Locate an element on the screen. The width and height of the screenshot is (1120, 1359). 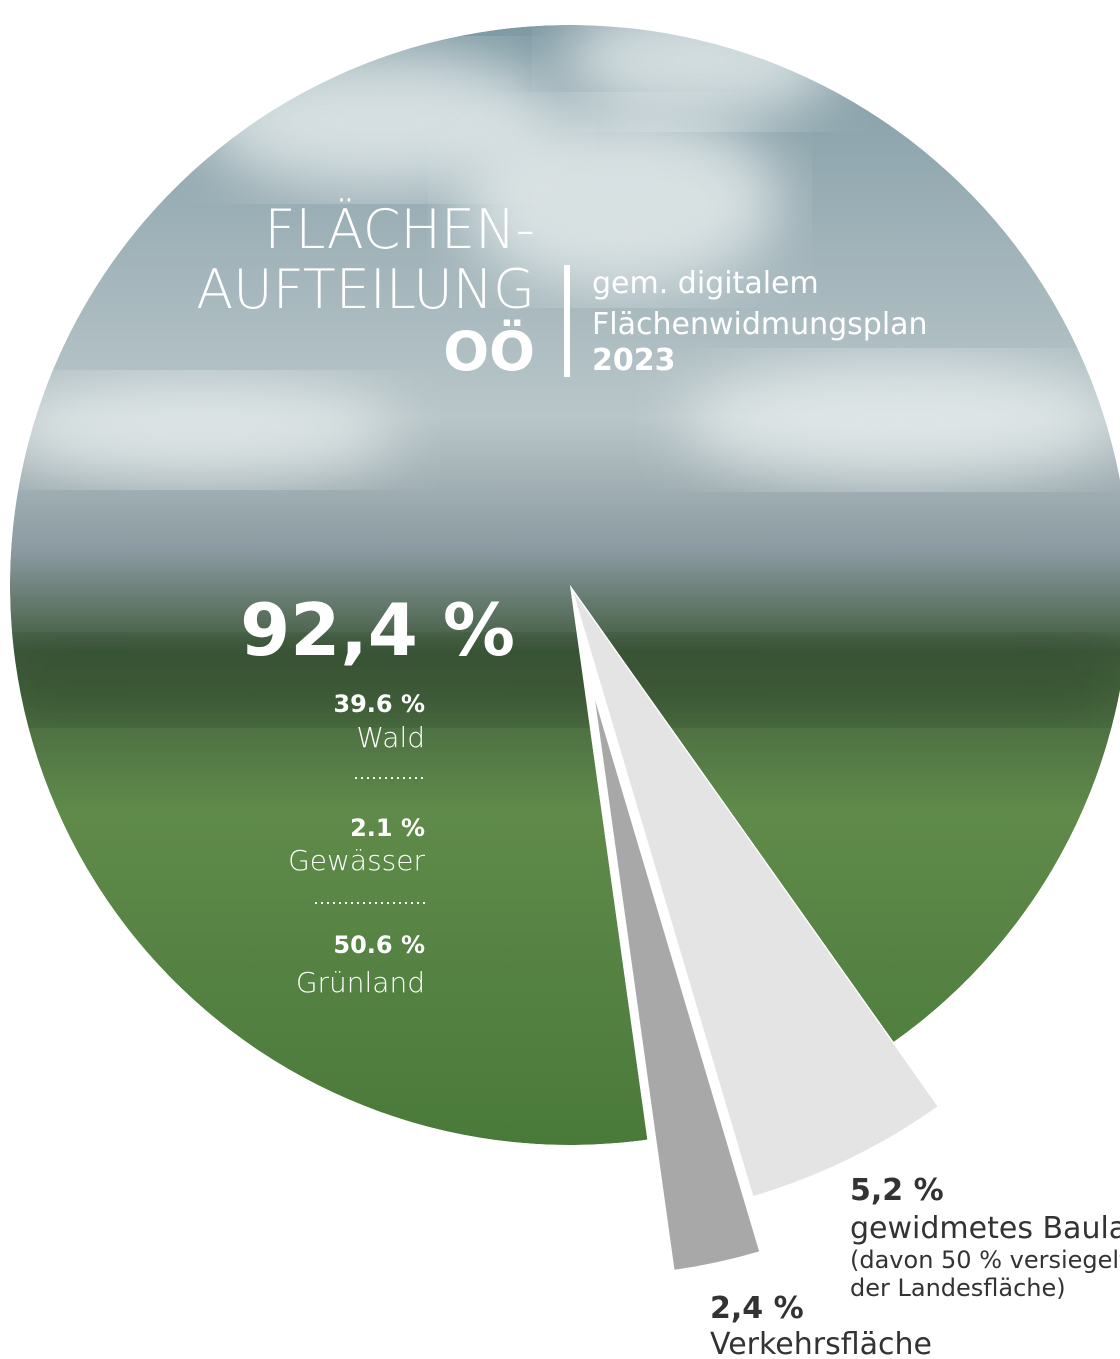
category-label: gewidmetes Bauland is located at coordinates (985, 1228).